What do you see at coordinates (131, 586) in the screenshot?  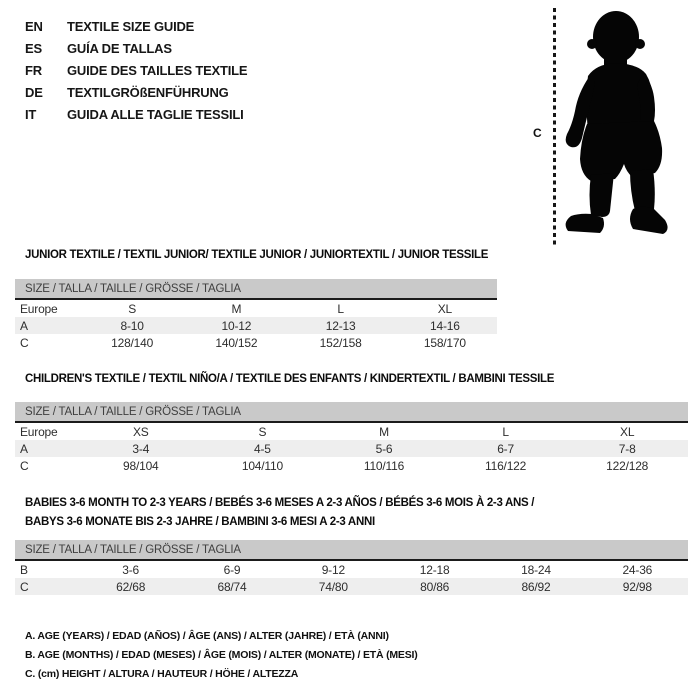 I see `table-cell: 62/68` at bounding box center [131, 586].